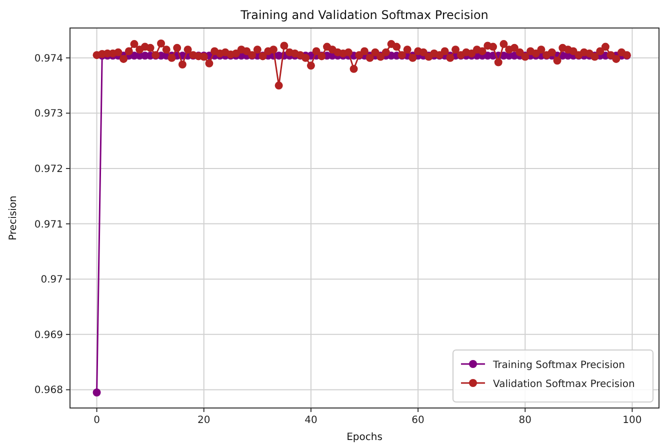 The height and width of the screenshot is (448, 671). I want to click on y-tick-label: 0.974, so click(48, 58).